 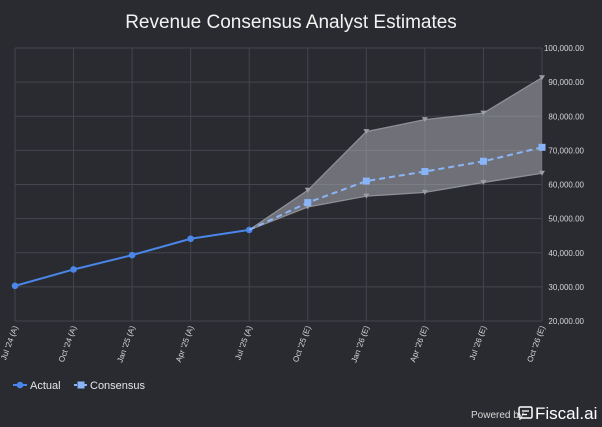 I want to click on legend-label-consensus: Consensus, so click(x=118, y=386).